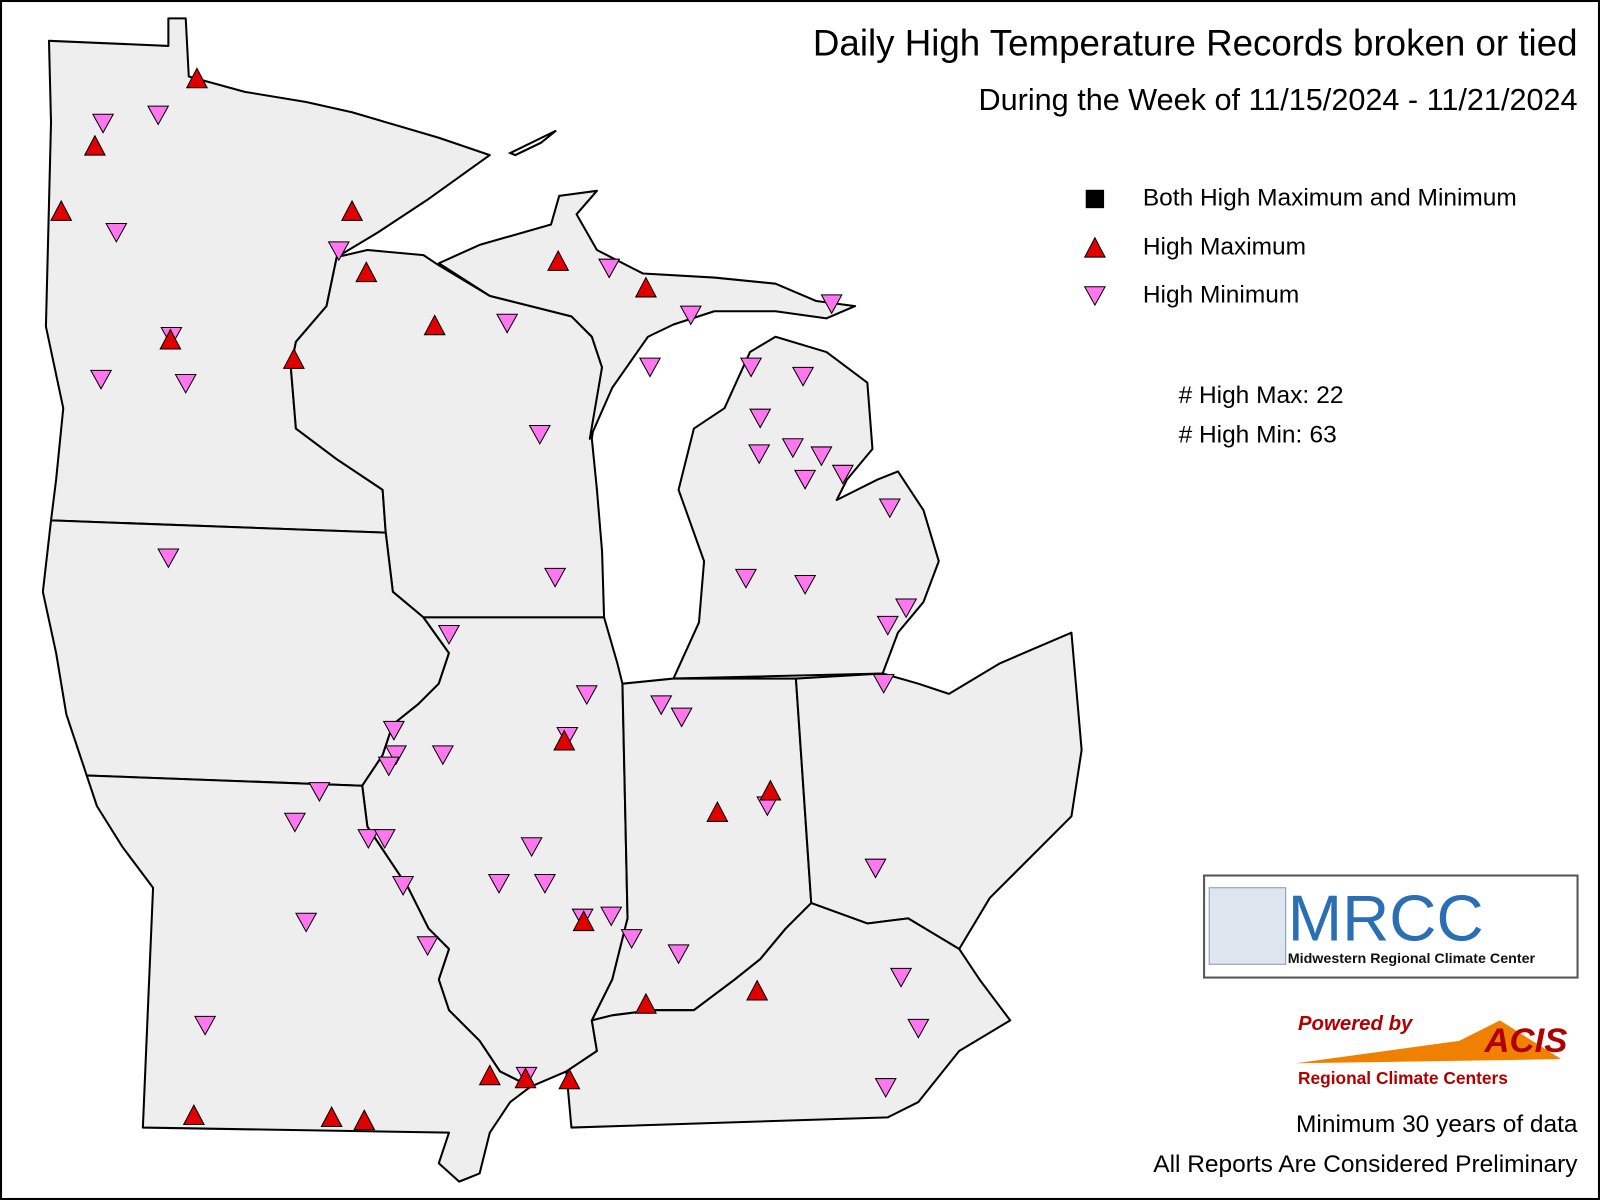  What do you see at coordinates (1221, 294) in the screenshot?
I see `legend-label: High Minimum` at bounding box center [1221, 294].